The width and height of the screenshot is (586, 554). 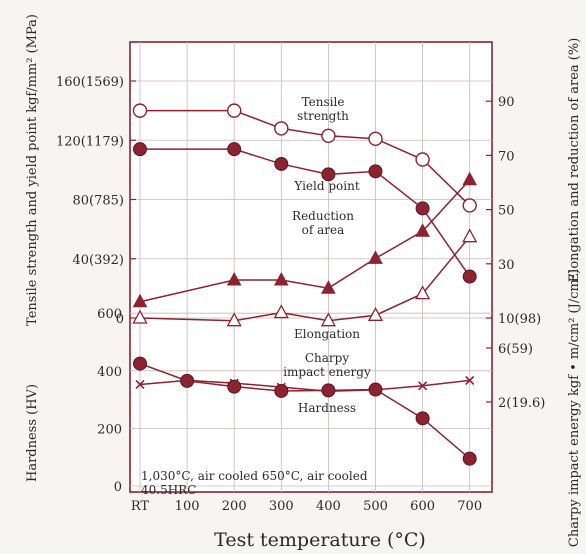 I want to click on y-right-tick-label: 50, so click(x=506, y=211).